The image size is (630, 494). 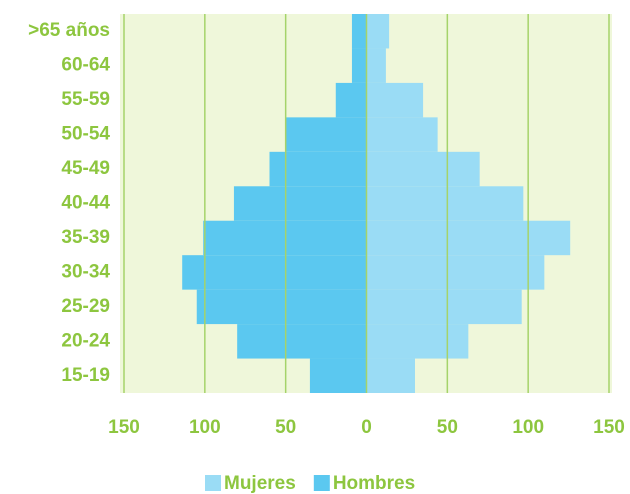 What do you see at coordinates (260, 483) in the screenshot?
I see `legend-label: Mujeres` at bounding box center [260, 483].